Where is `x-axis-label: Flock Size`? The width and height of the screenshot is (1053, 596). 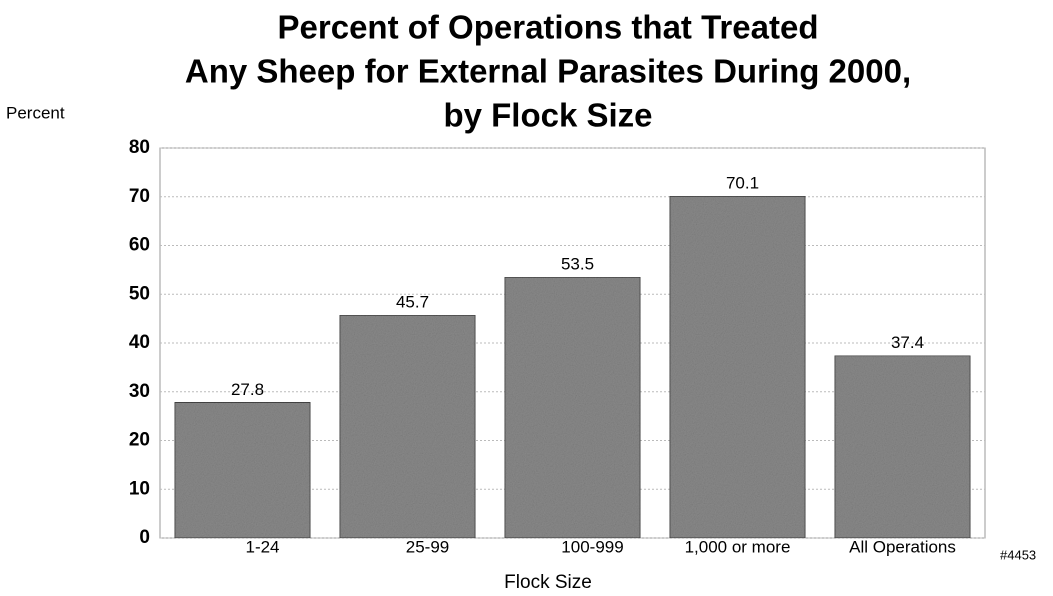
x-axis-label: Flock Size is located at coordinates (548, 582).